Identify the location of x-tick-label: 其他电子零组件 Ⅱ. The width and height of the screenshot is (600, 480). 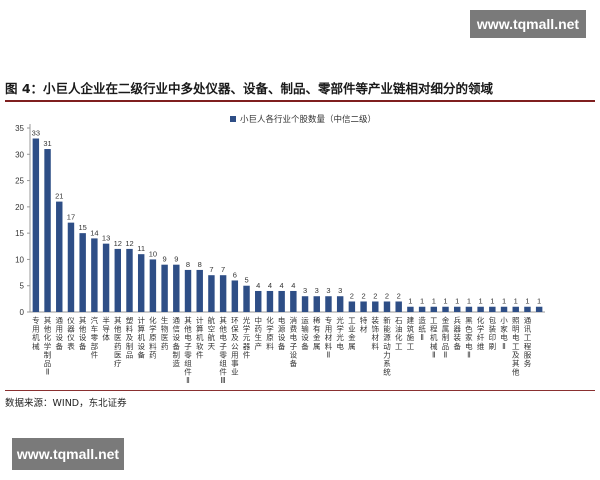
(188, 350).